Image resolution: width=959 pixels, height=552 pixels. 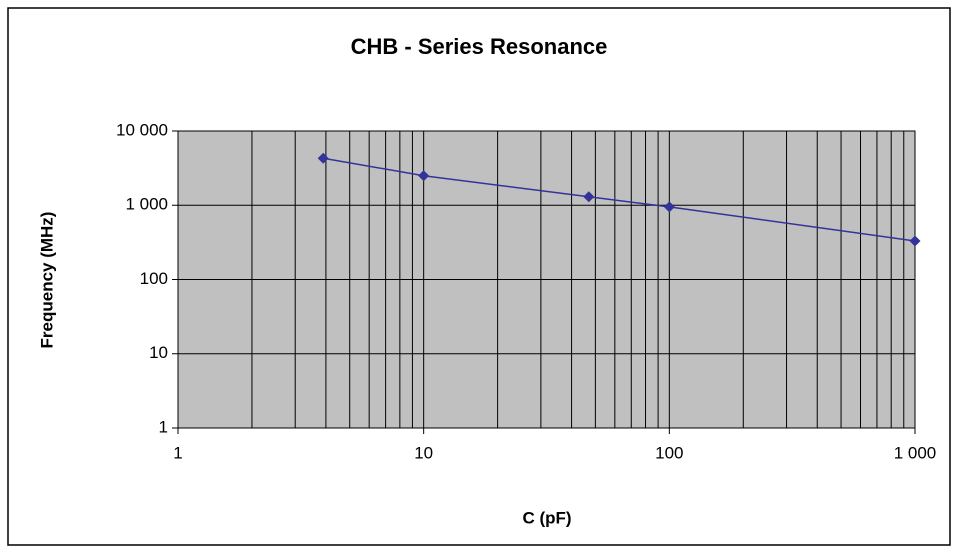 What do you see at coordinates (163, 426) in the screenshot?
I see `y-tick-label: 1` at bounding box center [163, 426].